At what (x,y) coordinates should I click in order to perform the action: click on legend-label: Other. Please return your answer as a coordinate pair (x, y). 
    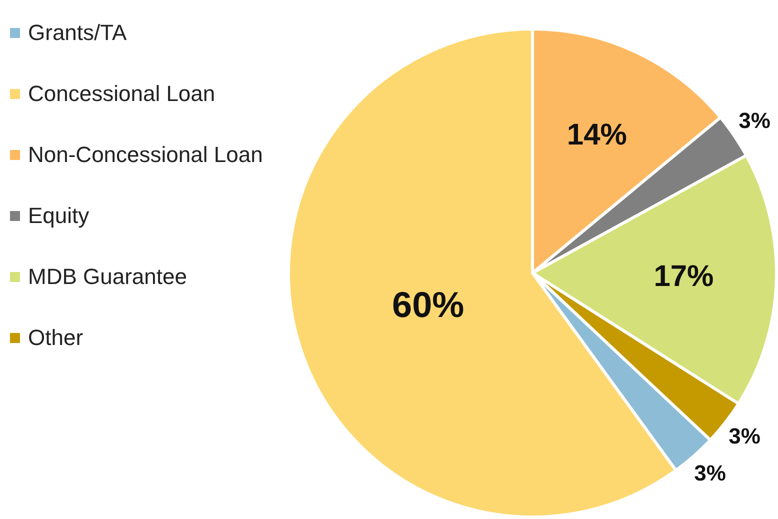
    Looking at the image, I should click on (56, 337).